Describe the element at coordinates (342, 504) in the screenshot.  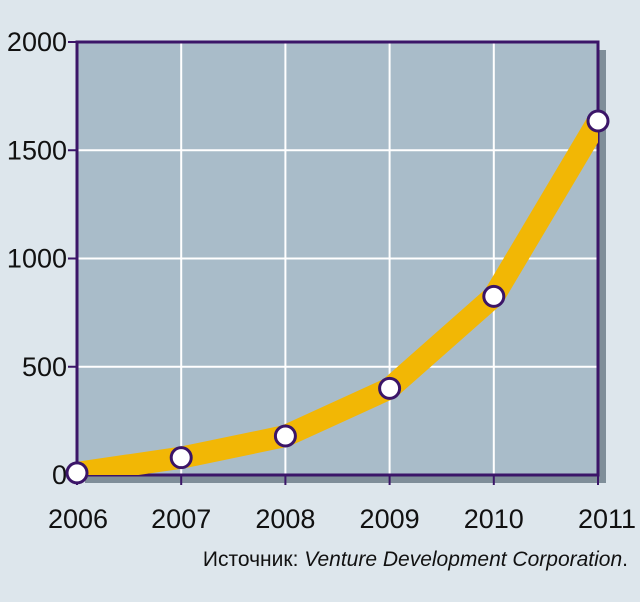
I see `x-axis-ticks: 2006 2007 2008 2009 2010 2011` at that location.